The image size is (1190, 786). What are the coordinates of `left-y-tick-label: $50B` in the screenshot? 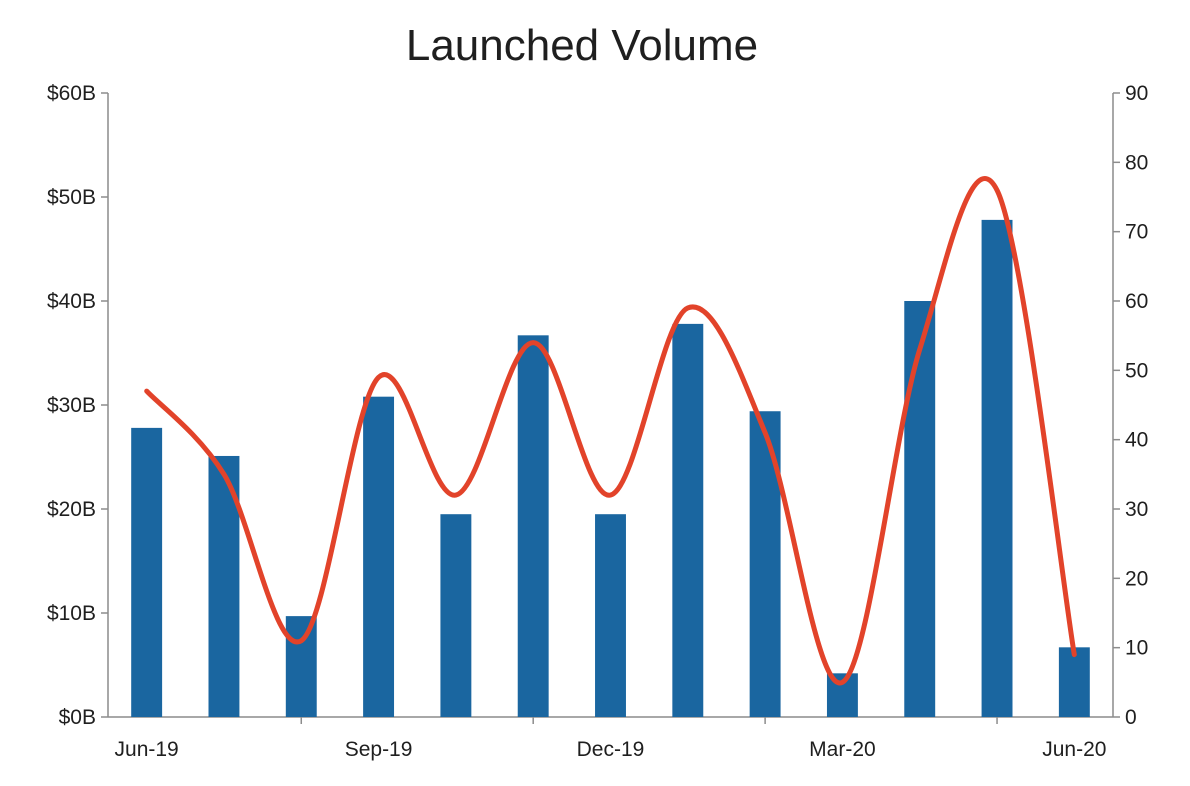 It's located at (71, 197).